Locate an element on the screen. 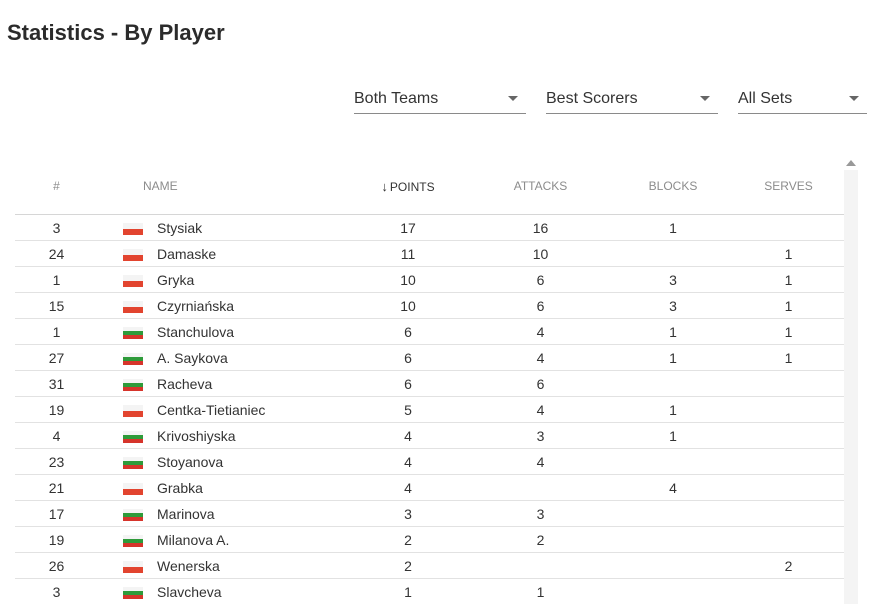 This screenshot has width=879, height=604. filter-bar: Both Teams Best Scorers All Sets is located at coordinates (610, 99).